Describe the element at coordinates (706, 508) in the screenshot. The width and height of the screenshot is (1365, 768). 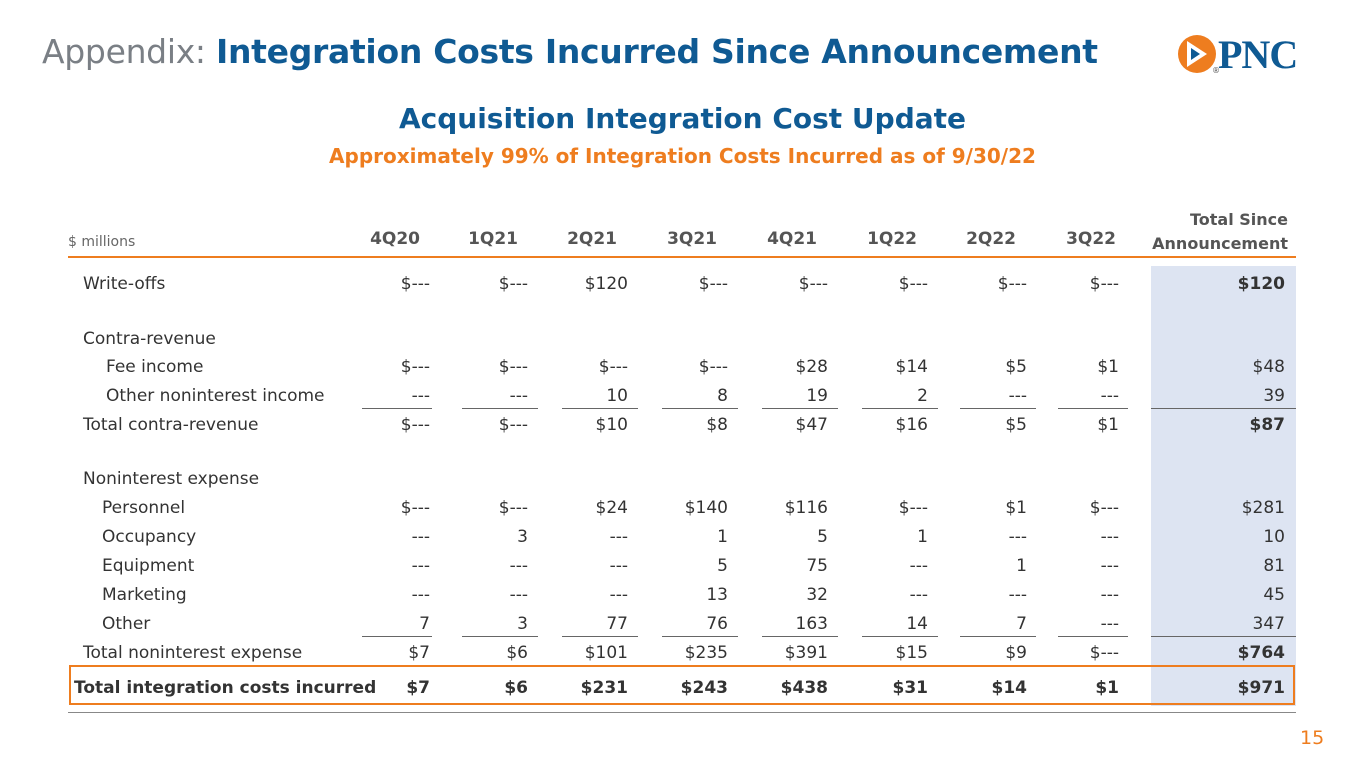
I see `table-cell: $140` at that location.